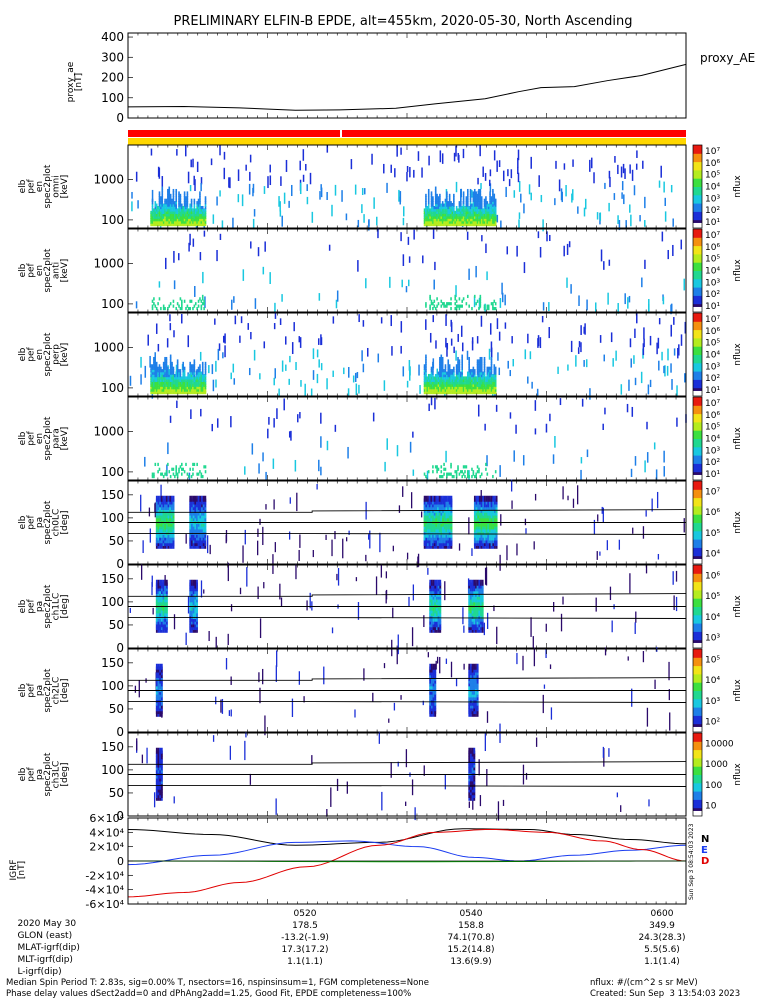 Image resolution: width=775 pixels, height=1000 pixels. I want to click on pa-pa_ch0-flux-cell, so click(198, 498).